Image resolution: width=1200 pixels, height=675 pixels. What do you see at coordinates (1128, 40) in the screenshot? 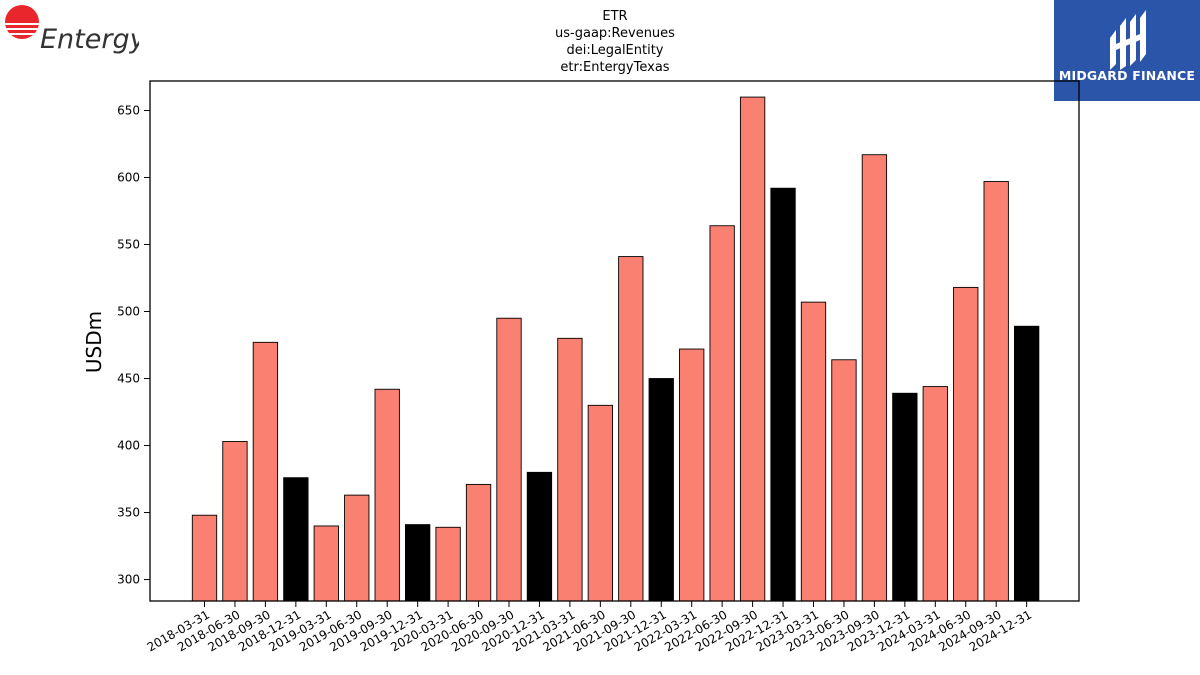
I see `midgard-logo-icon` at bounding box center [1128, 40].